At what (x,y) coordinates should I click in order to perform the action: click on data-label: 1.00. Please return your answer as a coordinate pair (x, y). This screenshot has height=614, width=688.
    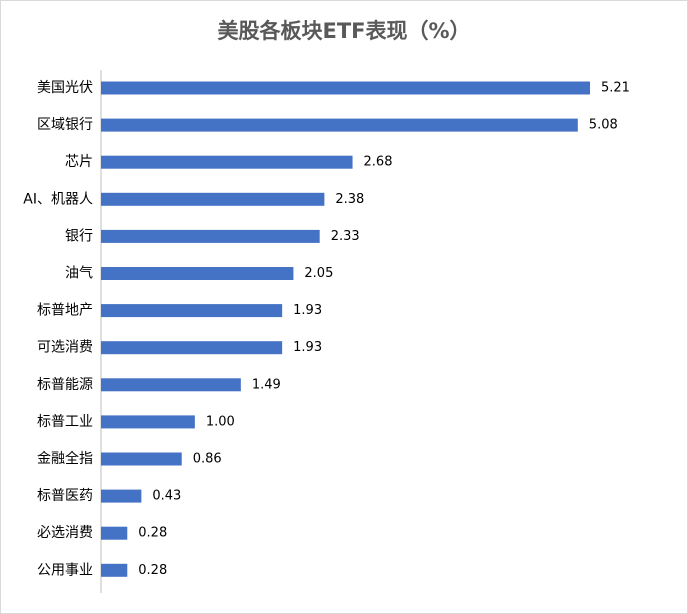
    Looking at the image, I should click on (220, 421).